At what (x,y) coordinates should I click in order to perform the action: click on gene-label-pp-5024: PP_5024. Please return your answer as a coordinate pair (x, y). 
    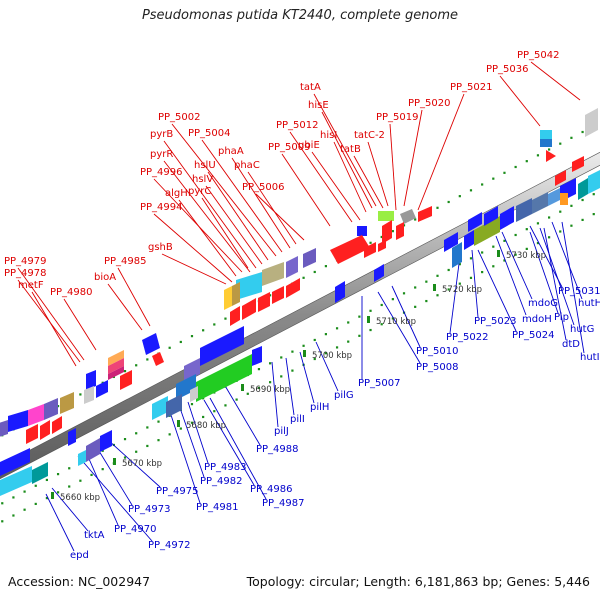
    Looking at the image, I should click on (533, 335).